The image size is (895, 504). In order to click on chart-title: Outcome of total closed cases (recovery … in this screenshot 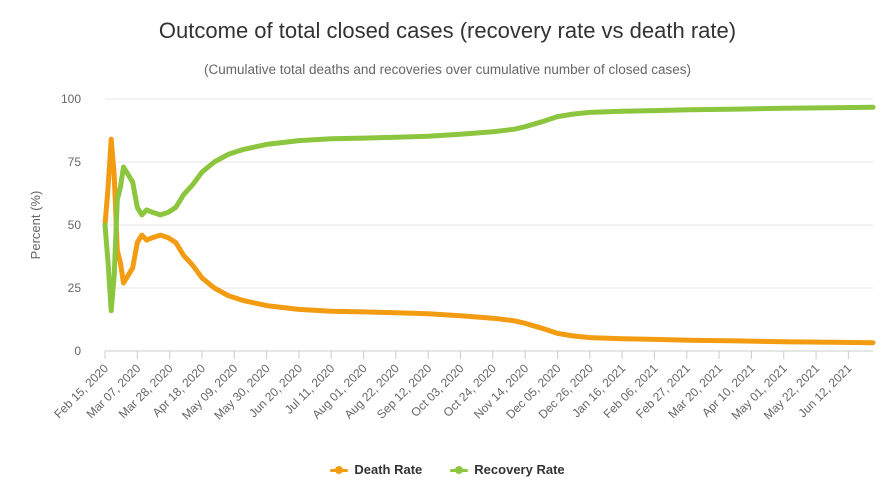, I will do `click(447, 30)`.